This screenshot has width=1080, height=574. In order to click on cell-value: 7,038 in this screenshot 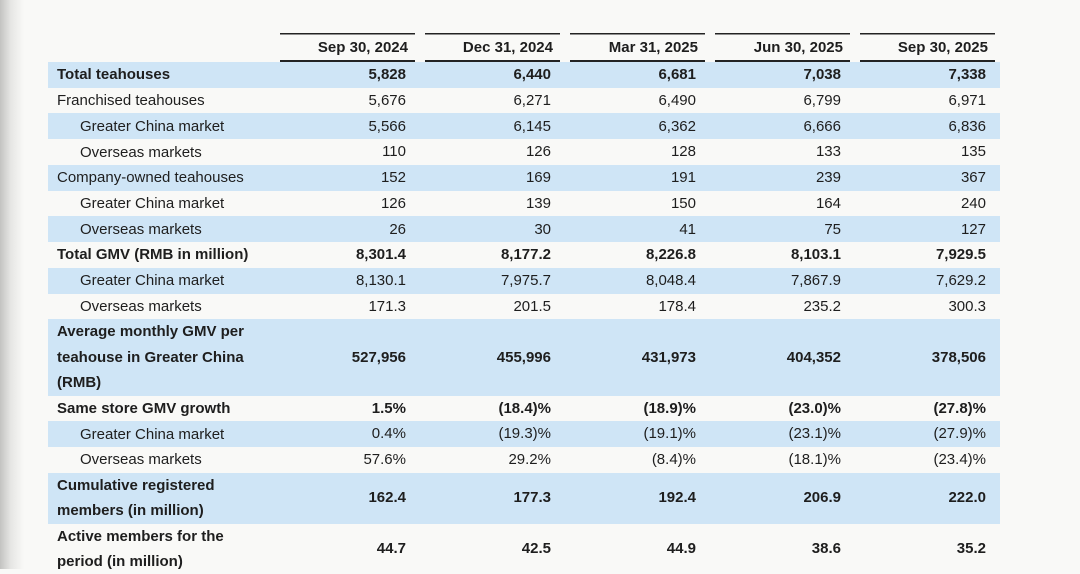, I will do `click(822, 75)`.